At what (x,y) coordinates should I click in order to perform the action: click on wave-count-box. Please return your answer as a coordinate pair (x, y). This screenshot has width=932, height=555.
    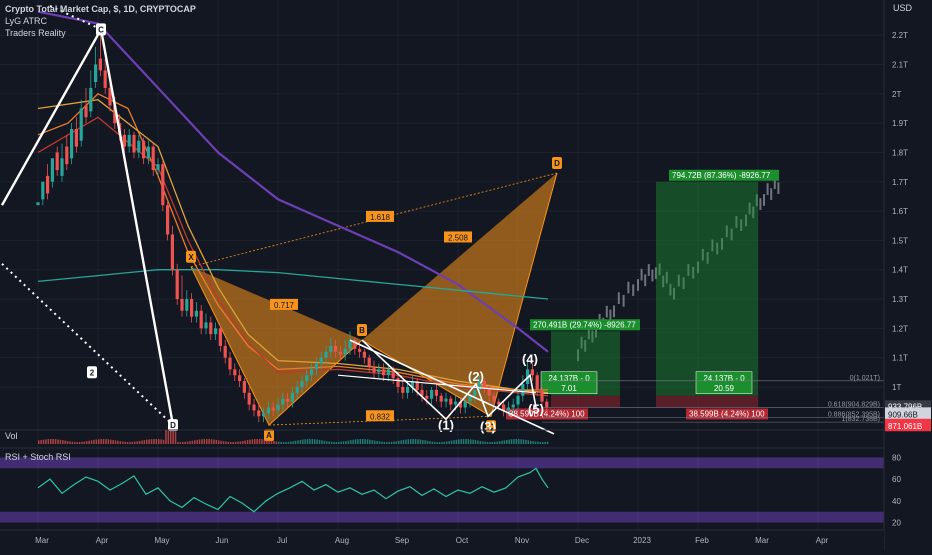
    Looking at the image, I should click on (92, 372).